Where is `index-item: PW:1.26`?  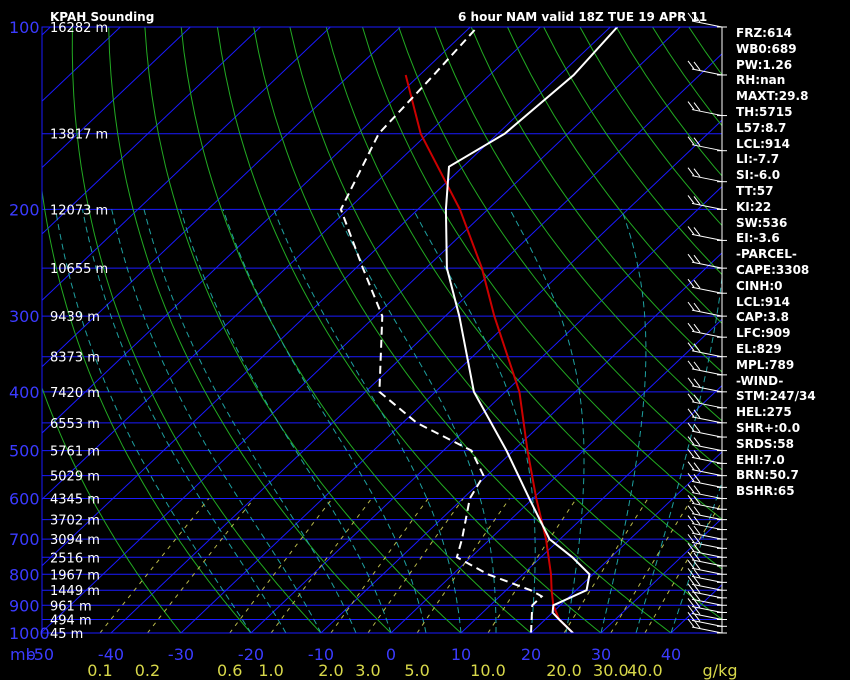
index-item: PW:1.26 is located at coordinates (764, 64).